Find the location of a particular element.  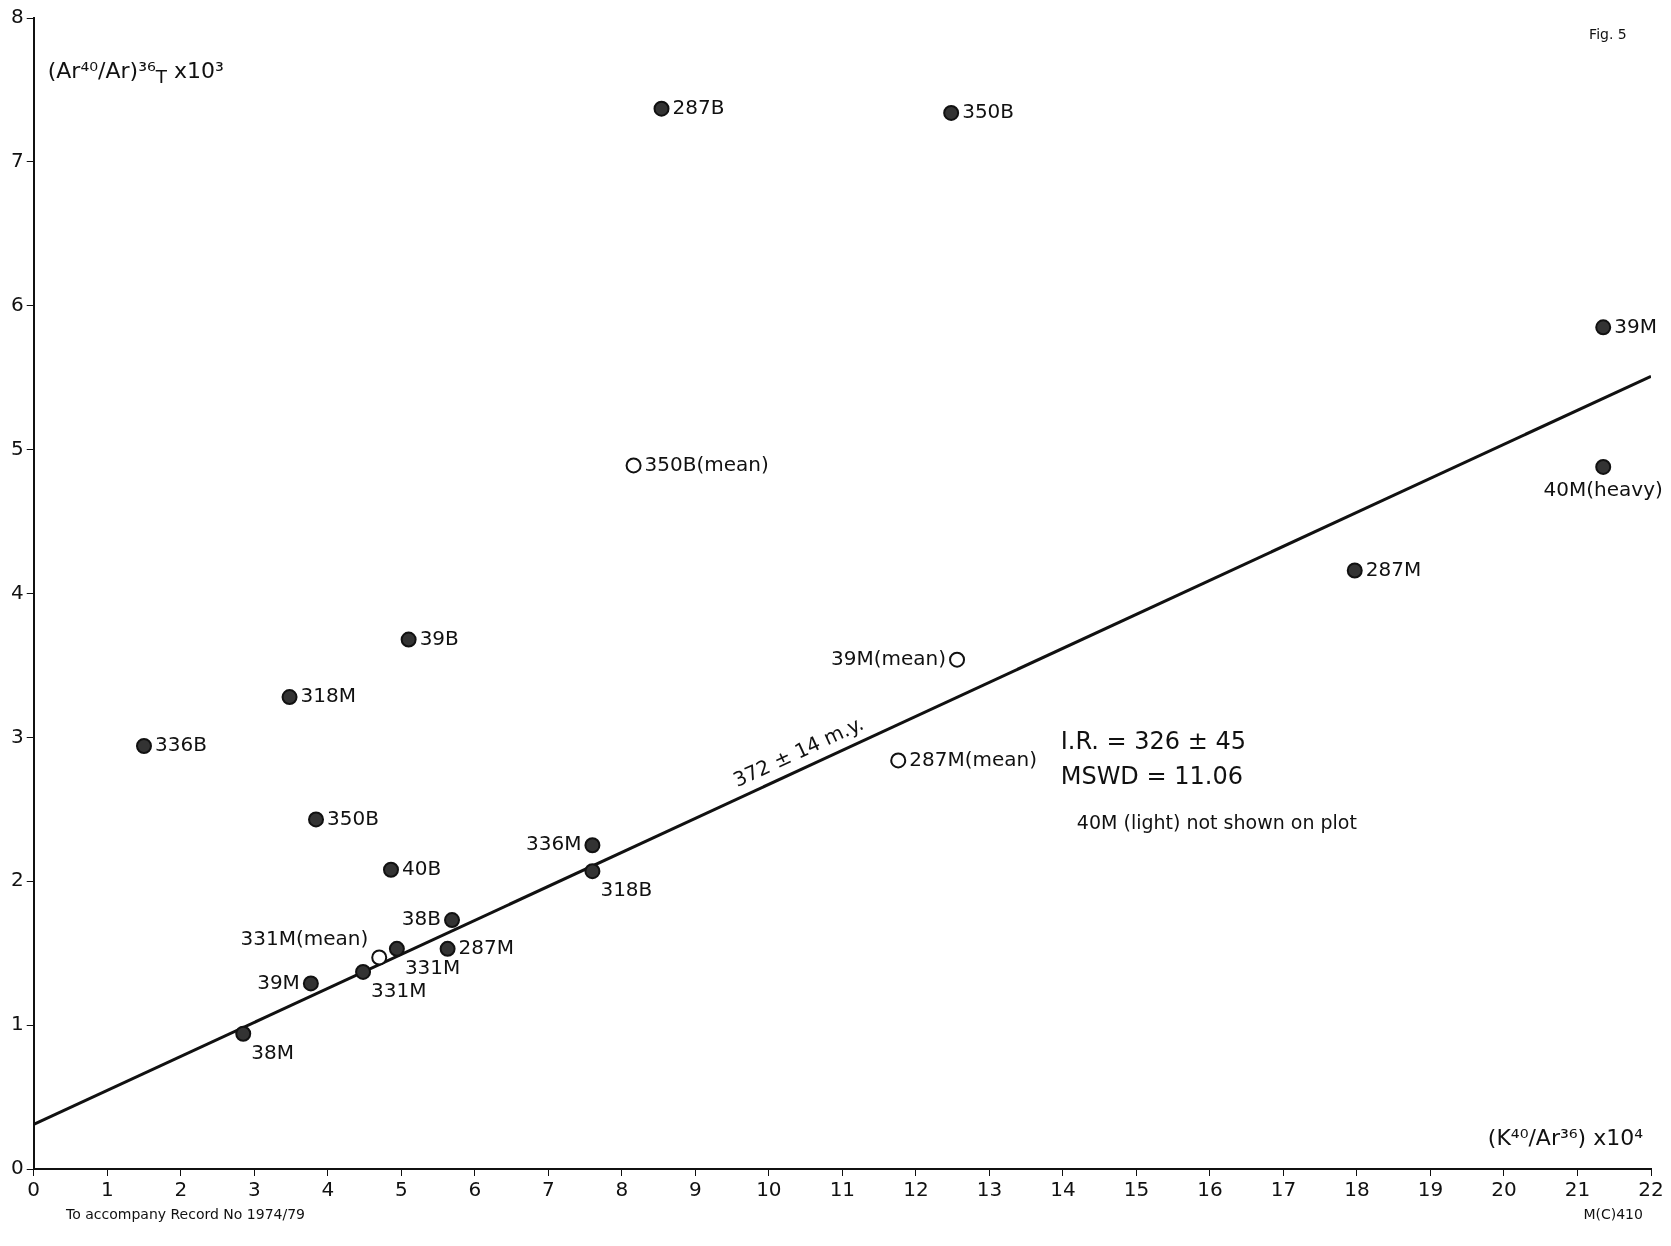

text: To accompany Record No 1974/79 is located at coordinates (185, 1213).